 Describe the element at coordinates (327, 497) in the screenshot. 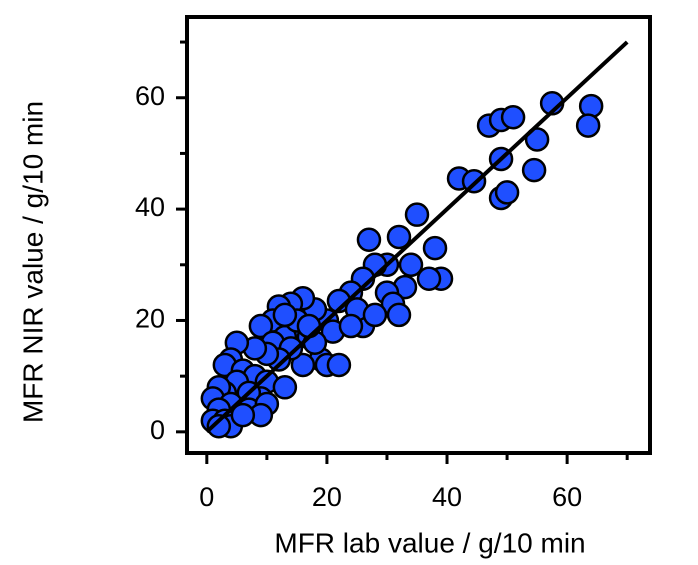

I see `x-tick-label: 20` at that location.